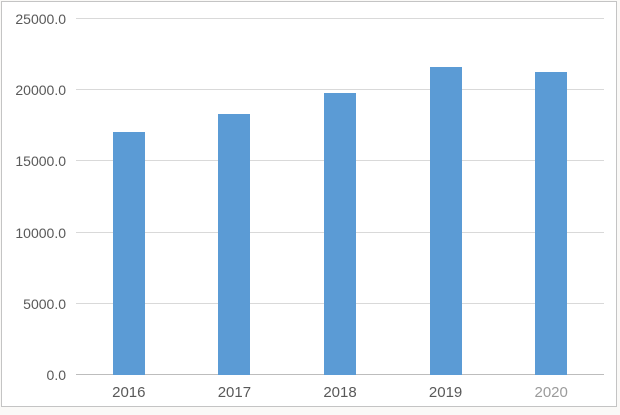 This screenshot has height=415, width=620. I want to click on x-tick-label-2020: 2020, so click(551, 392).